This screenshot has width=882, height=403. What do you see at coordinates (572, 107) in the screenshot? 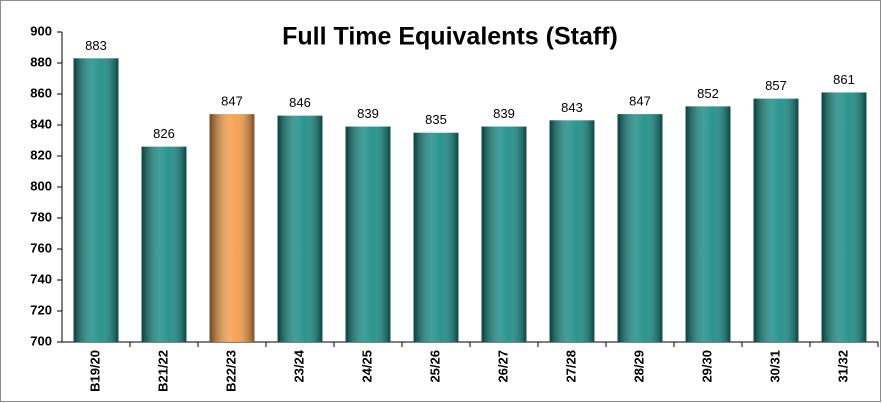
I see `value-label: 843` at bounding box center [572, 107].